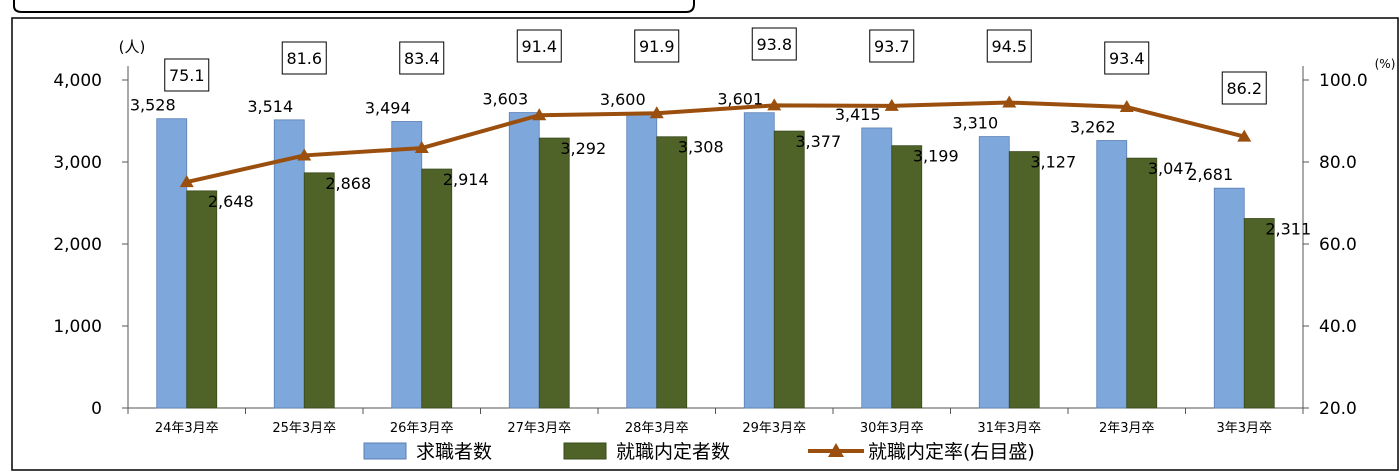 The image size is (1400, 472). Describe the element at coordinates (740, 99) in the screenshot. I see `bar-label-job-seekers: 3,601` at that location.